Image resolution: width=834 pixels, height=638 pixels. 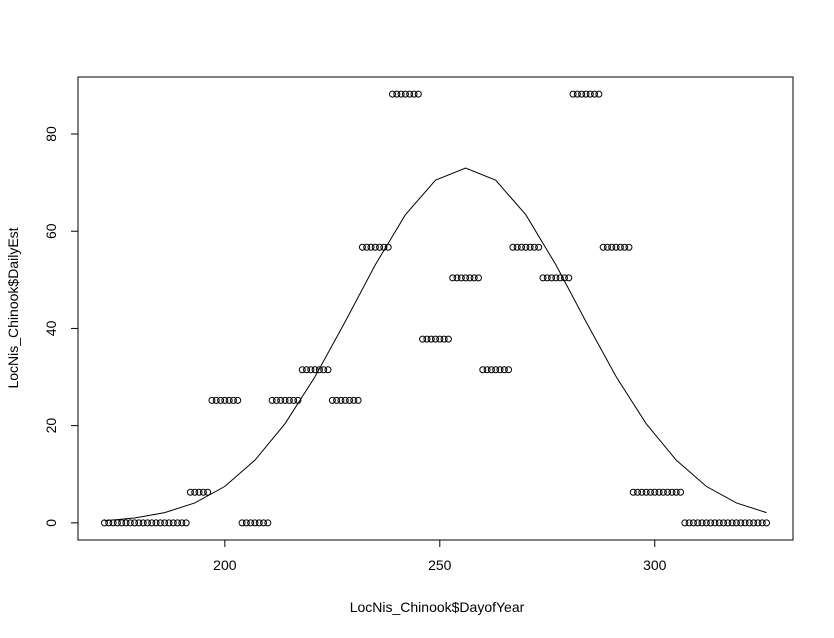 What do you see at coordinates (13, 307) in the screenshot?
I see `y-axis-label: LocNis_Chinook$DailyEst` at bounding box center [13, 307].